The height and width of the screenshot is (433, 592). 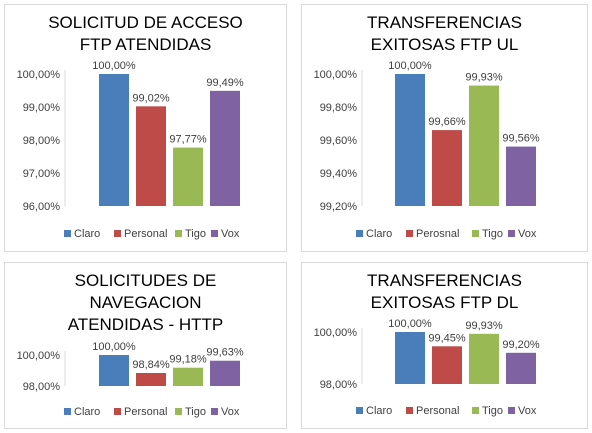 What do you see at coordinates (444, 291) in the screenshot?
I see `chart-title: TRANSFERENCIAS EXITOSAS FTP DL` at bounding box center [444, 291].